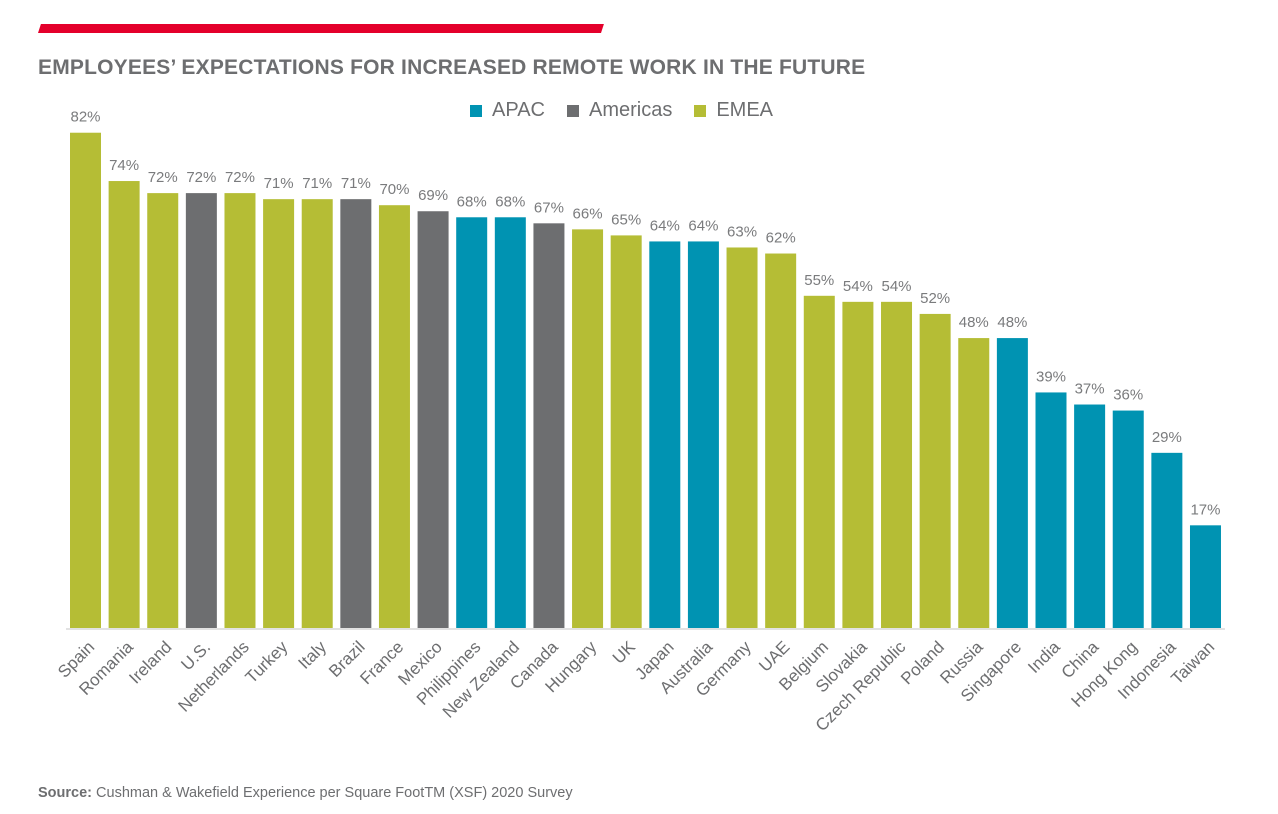 This screenshot has height=814, width=1278. What do you see at coordinates (588, 429) in the screenshot?
I see `bar-hungary` at bounding box center [588, 429].